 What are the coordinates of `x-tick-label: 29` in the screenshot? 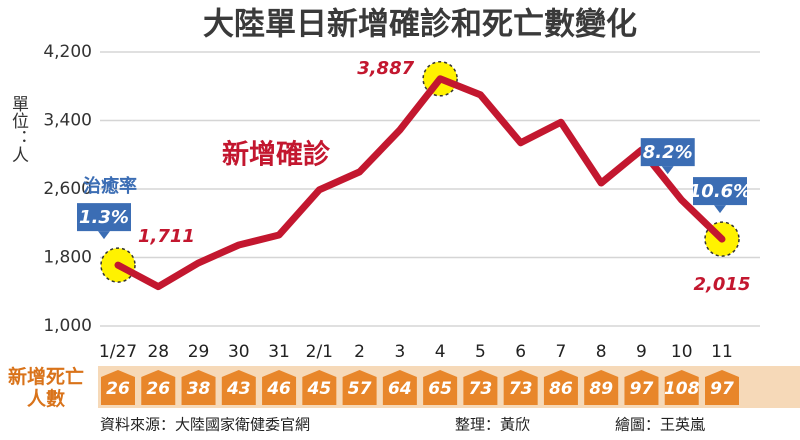 It's located at (199, 352).